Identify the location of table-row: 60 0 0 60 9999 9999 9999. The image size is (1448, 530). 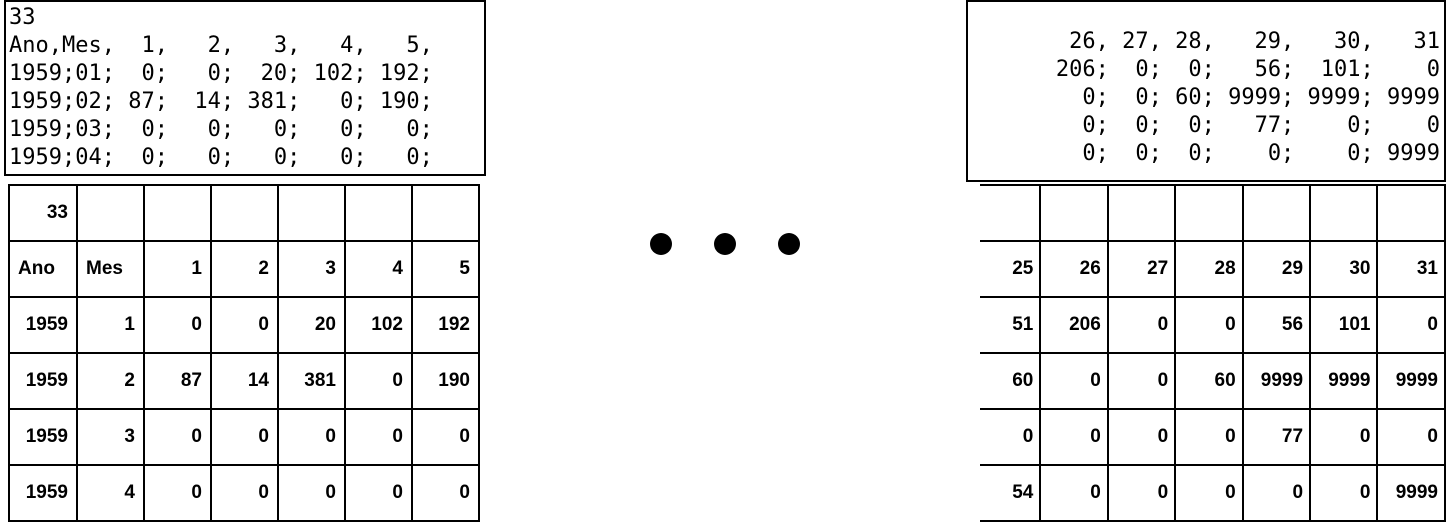
(1212, 381).